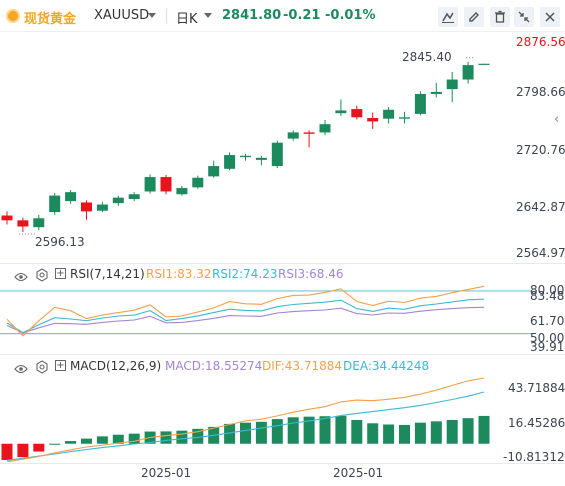  Describe the element at coordinates (166, 16) in the screenshot. I see `divider` at that location.